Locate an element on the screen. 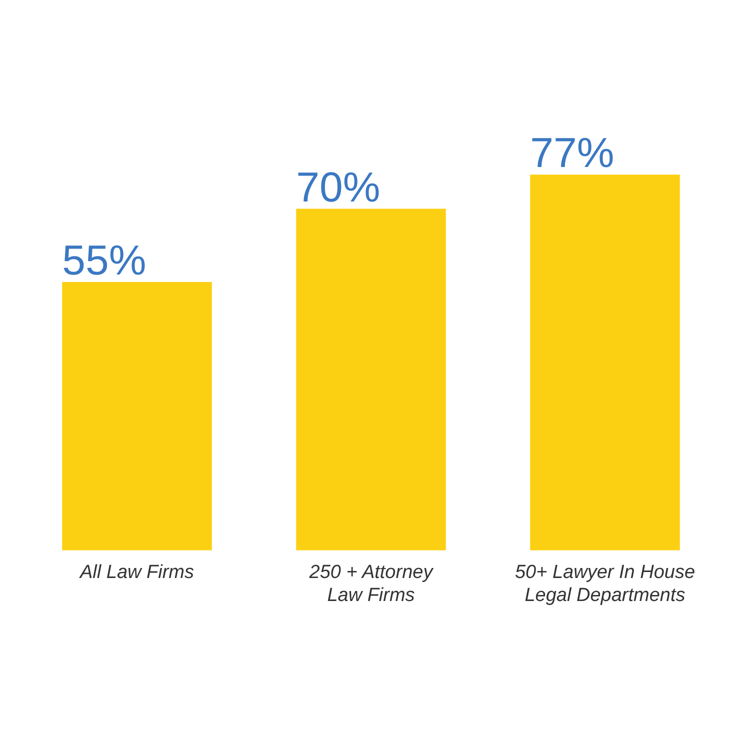 The height and width of the screenshot is (750, 750). x-tick-label: All Law Firms is located at coordinates (136, 573).